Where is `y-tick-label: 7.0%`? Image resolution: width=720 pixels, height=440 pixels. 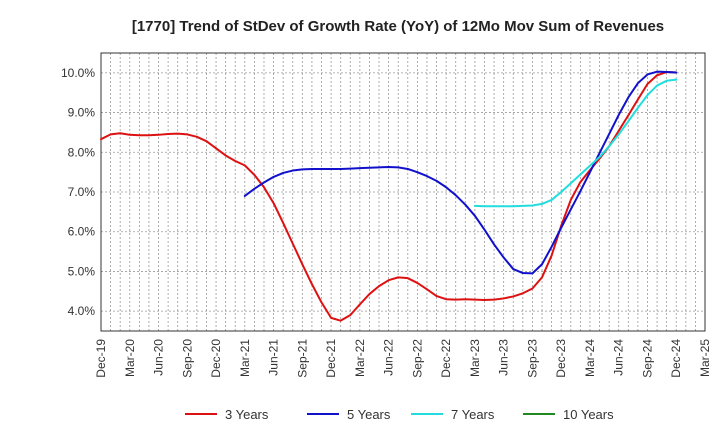 y-tick-label: 7.0% is located at coordinates (82, 192).